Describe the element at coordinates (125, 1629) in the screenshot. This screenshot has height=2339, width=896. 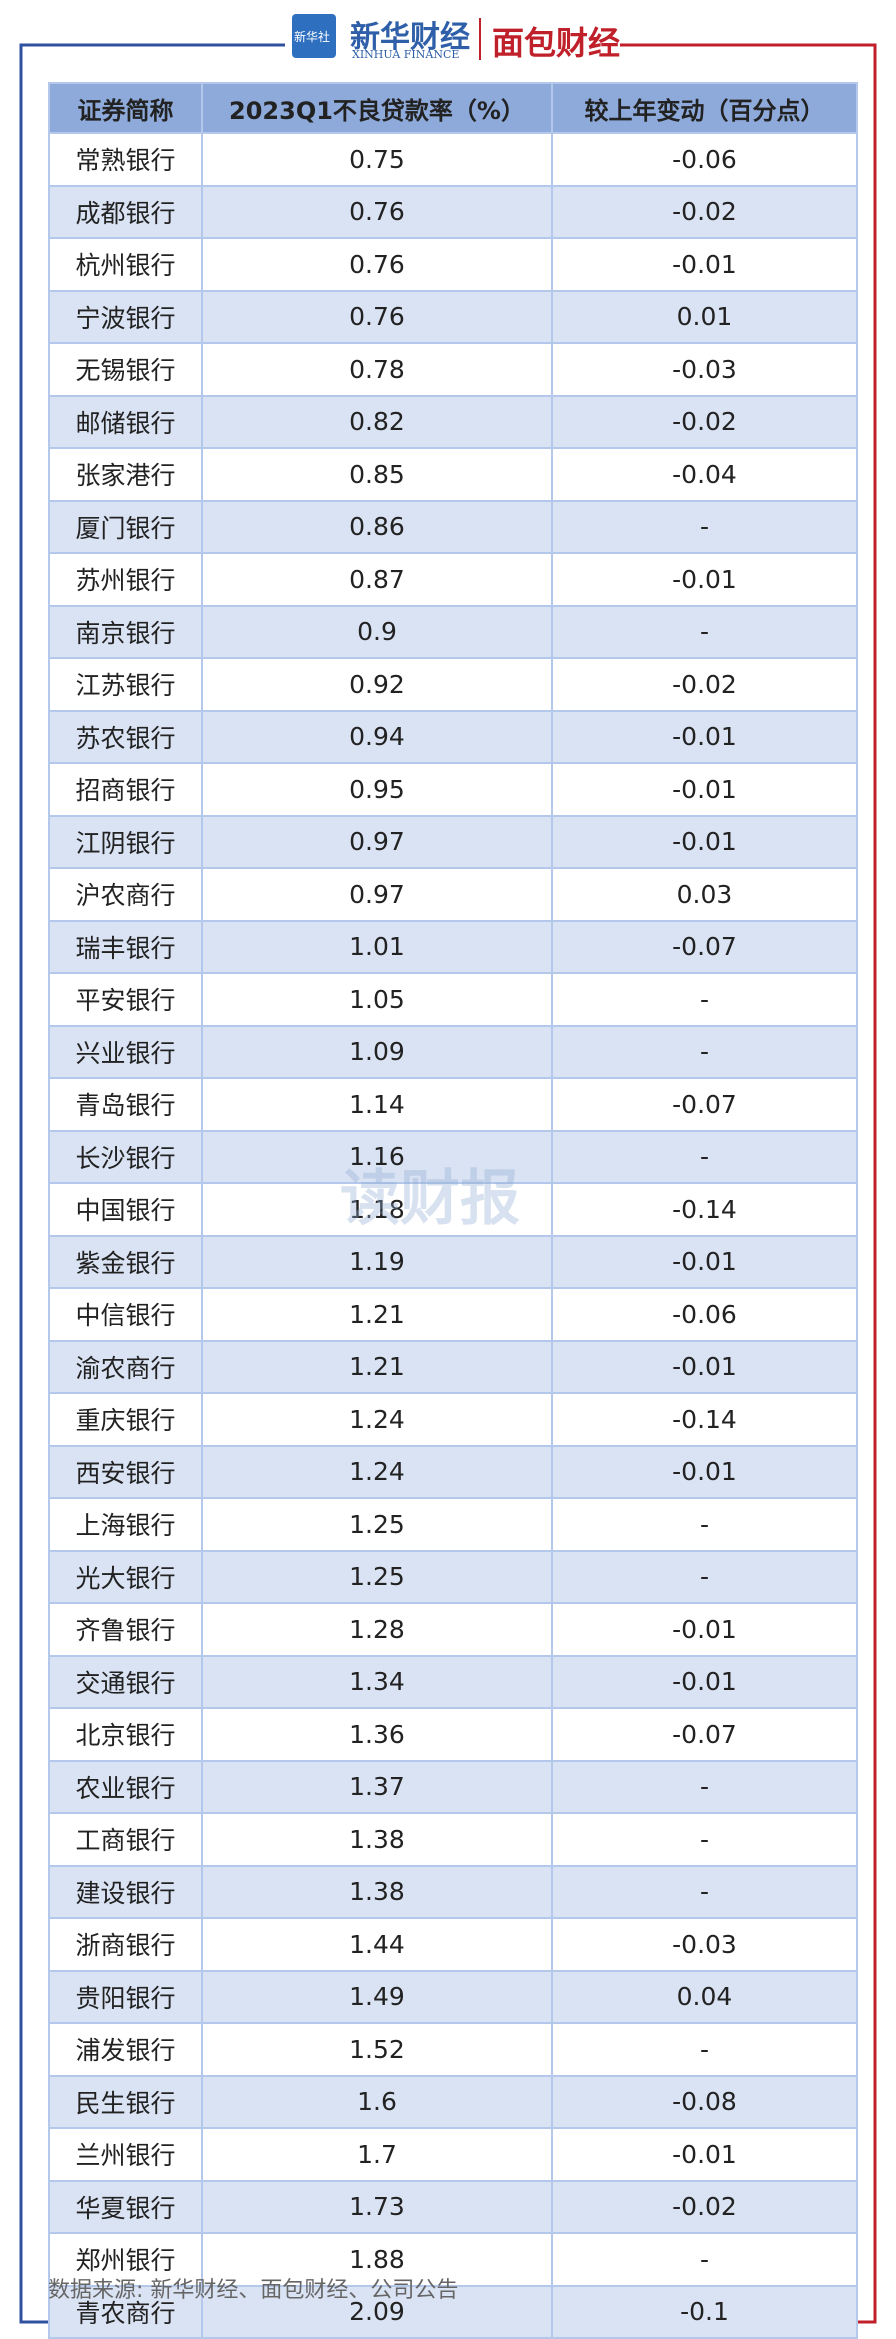
I see `table-cell: 齐鲁银行` at that location.